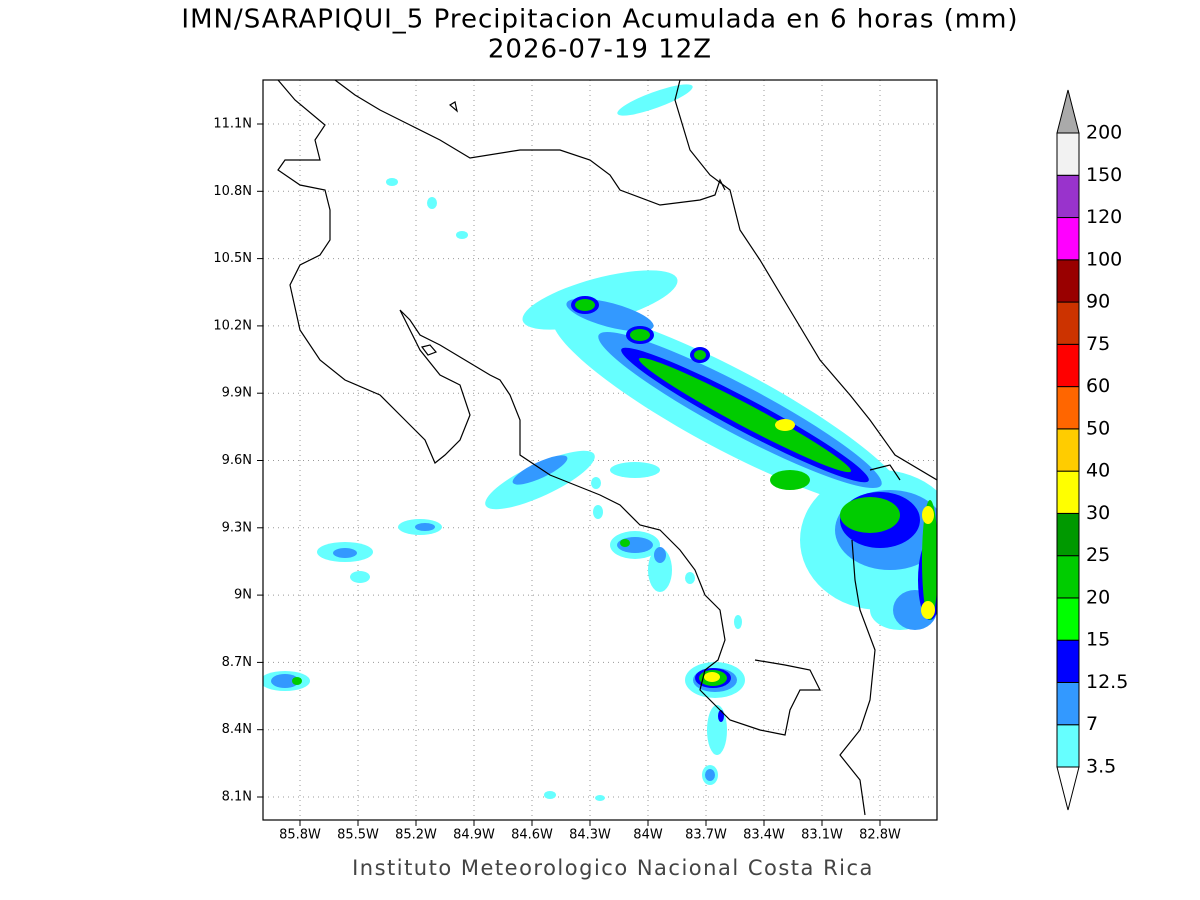 The height and width of the screenshot is (900, 1200). What do you see at coordinates (1104, 133) in the screenshot?
I see `colorbar-label: 200` at bounding box center [1104, 133].